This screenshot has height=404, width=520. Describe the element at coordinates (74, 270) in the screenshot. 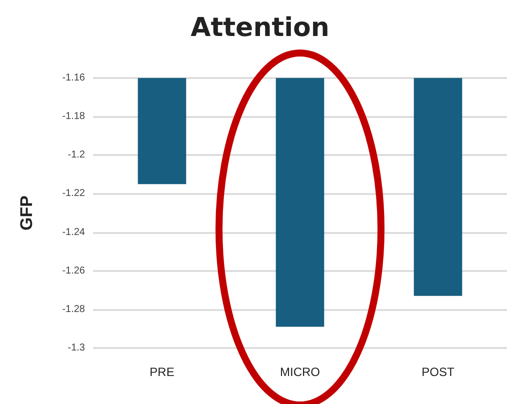

I see `y-tick-label: -1.26` at that location.